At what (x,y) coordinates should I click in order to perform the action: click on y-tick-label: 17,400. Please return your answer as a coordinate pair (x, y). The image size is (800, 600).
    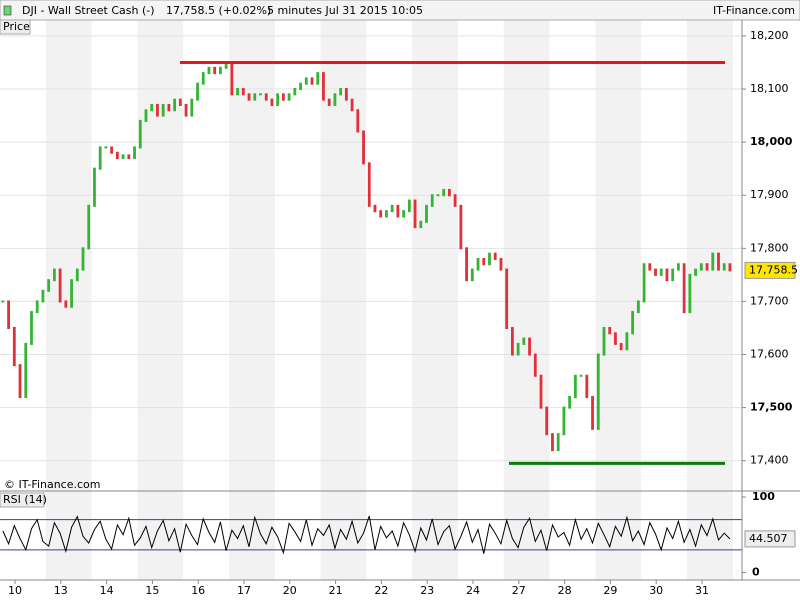
    Looking at the image, I should click on (769, 460).